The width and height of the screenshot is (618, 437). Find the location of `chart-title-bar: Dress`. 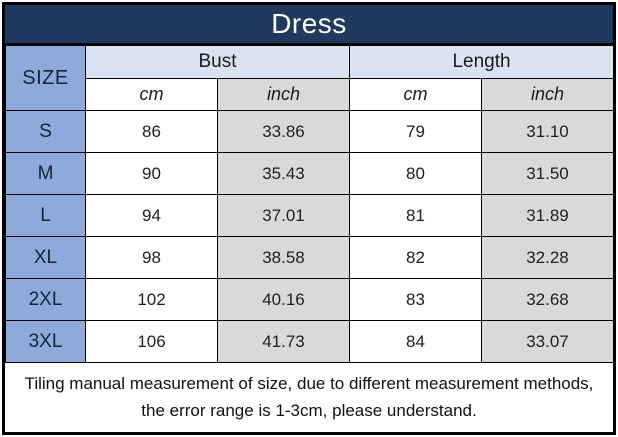

chart-title-bar: Dress is located at coordinates (309, 25).